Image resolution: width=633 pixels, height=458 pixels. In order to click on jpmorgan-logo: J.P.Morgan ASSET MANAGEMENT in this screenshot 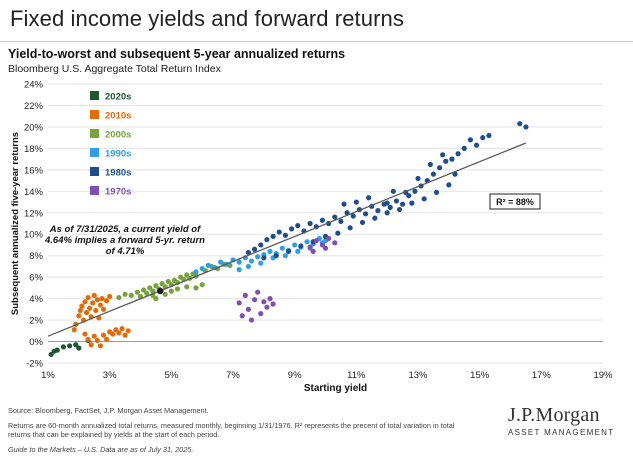, I will do `click(561, 420)`.